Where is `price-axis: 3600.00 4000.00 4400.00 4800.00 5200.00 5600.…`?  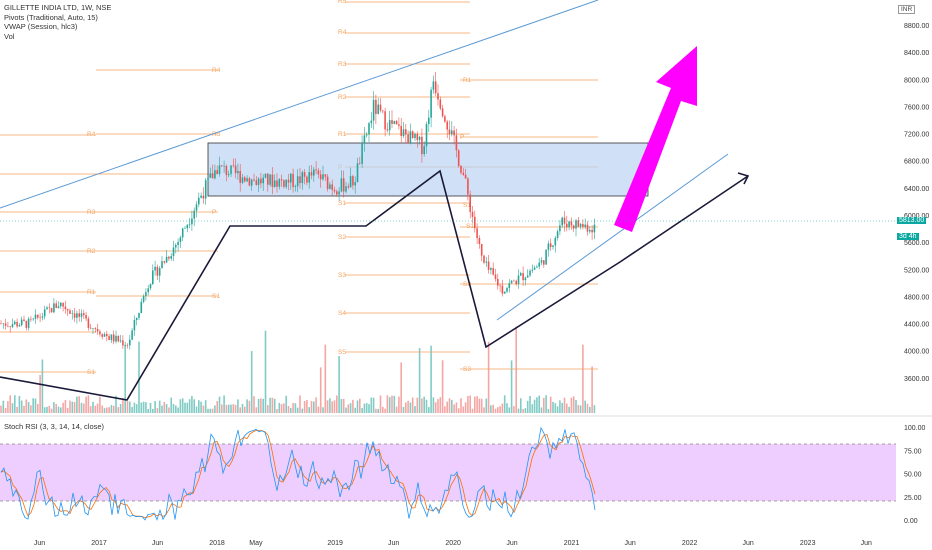 price-axis: 3600.00 4000.00 4400.00 4800.00 5200.00 5600.… is located at coordinates (916, 203).